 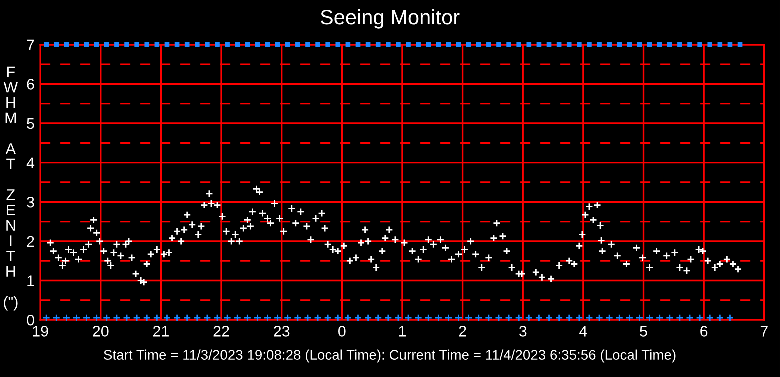 What do you see at coordinates (30, 202) in the screenshot?
I see `y-tick-label: 3` at bounding box center [30, 202].